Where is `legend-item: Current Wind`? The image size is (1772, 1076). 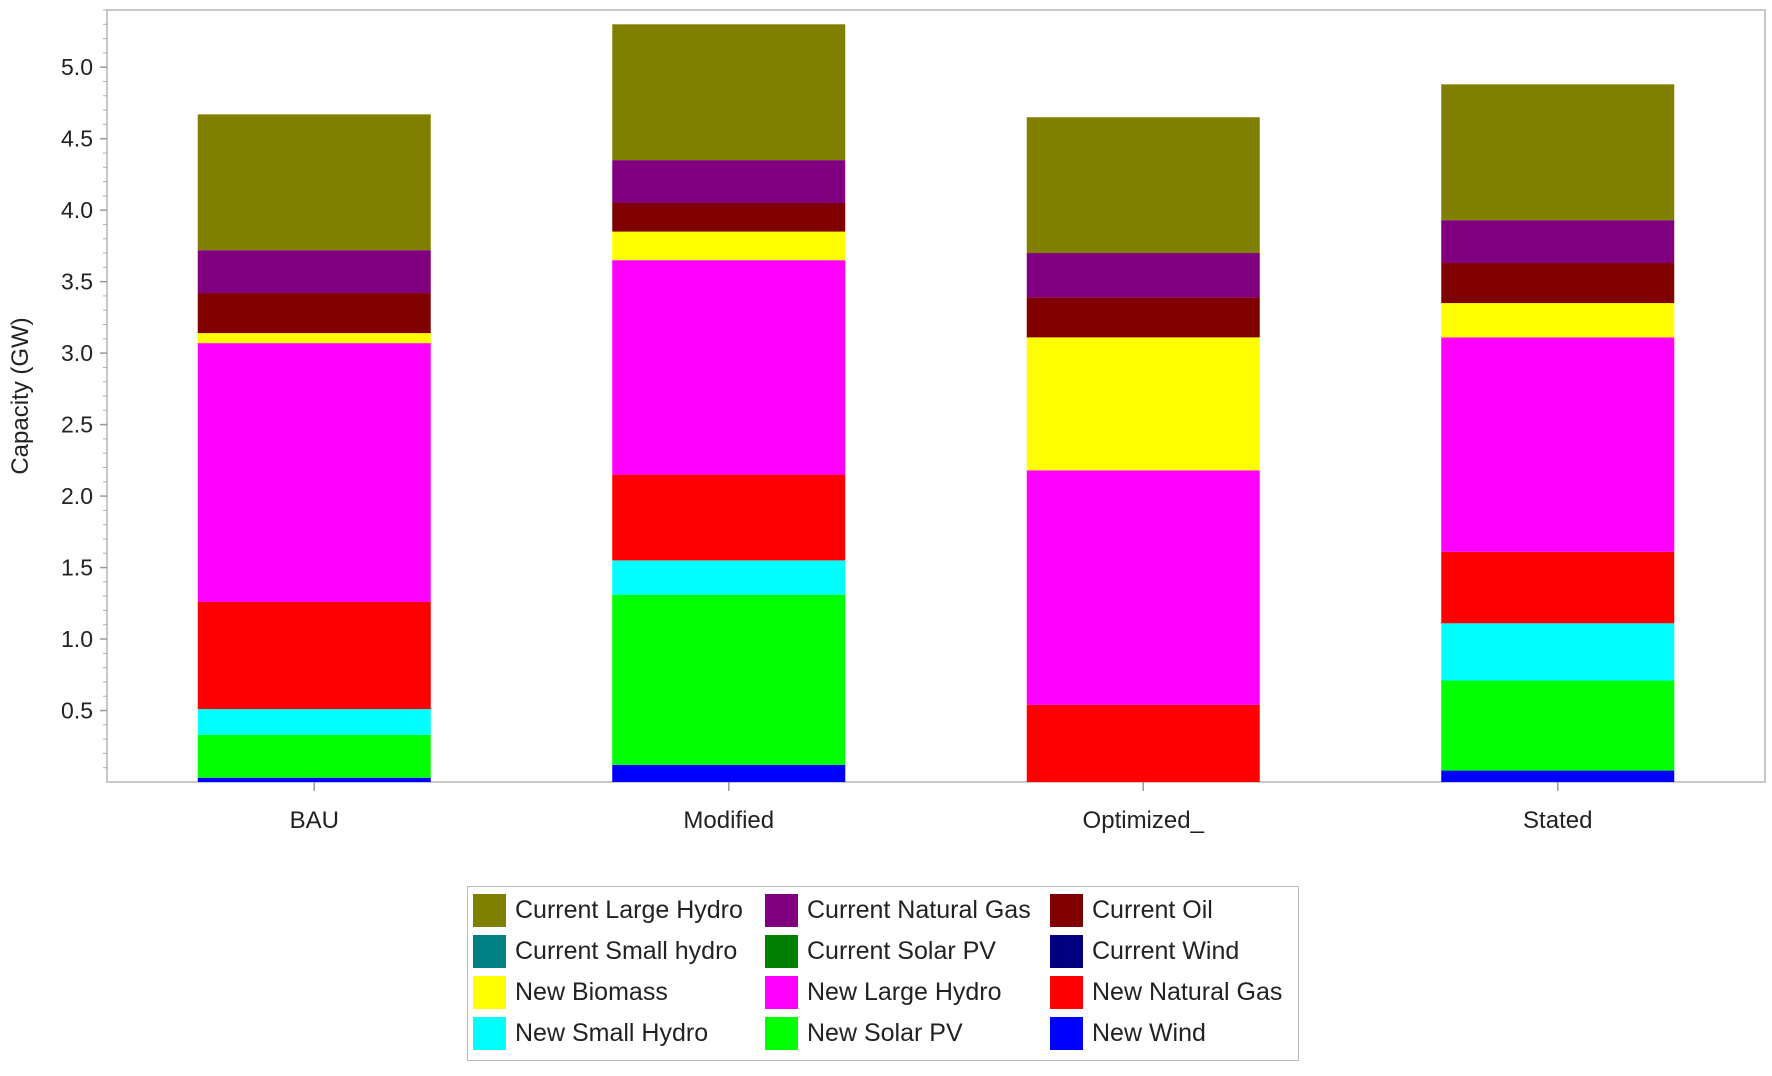
legend-item: Current Wind is located at coordinates (1144, 951).